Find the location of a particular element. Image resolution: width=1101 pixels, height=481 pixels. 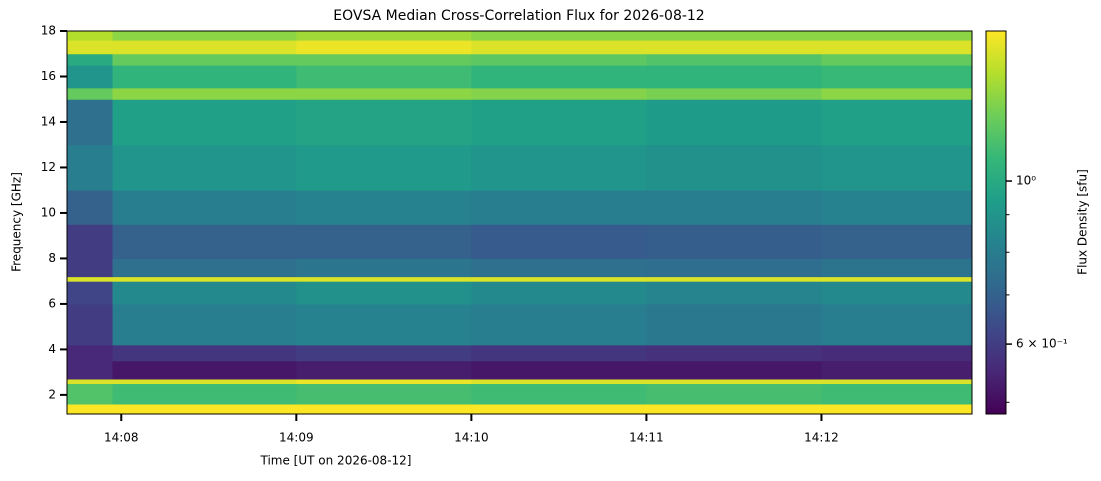

y-tick-label: 18 is located at coordinates (48, 31).